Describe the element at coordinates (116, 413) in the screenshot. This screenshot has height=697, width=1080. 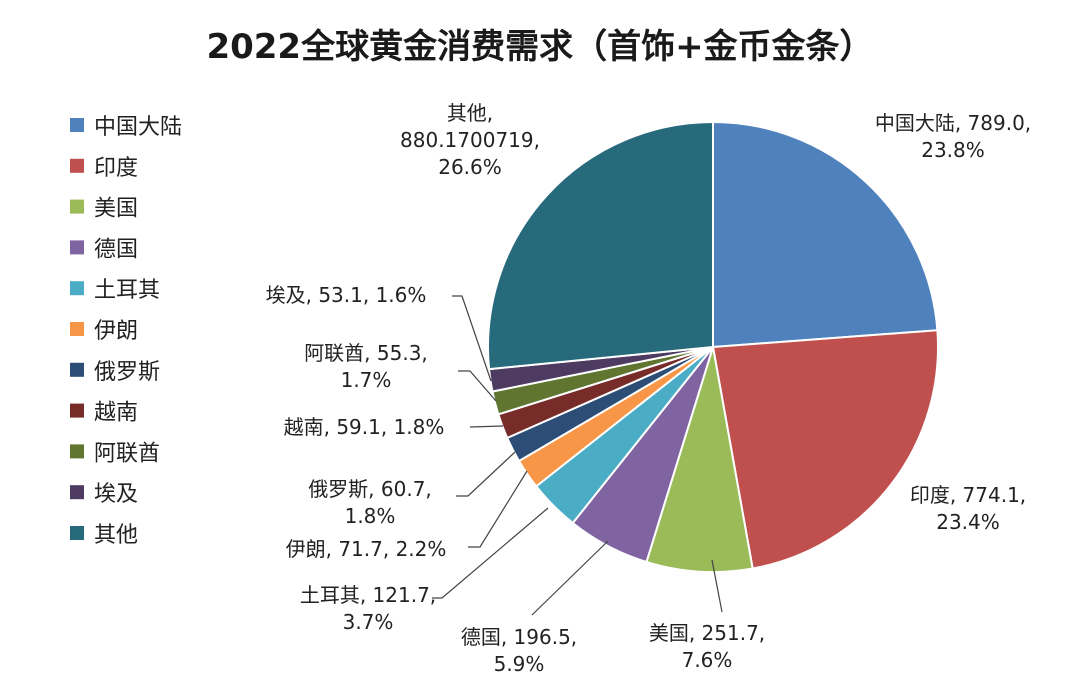
I see `legend-entry-7: 越南` at that location.